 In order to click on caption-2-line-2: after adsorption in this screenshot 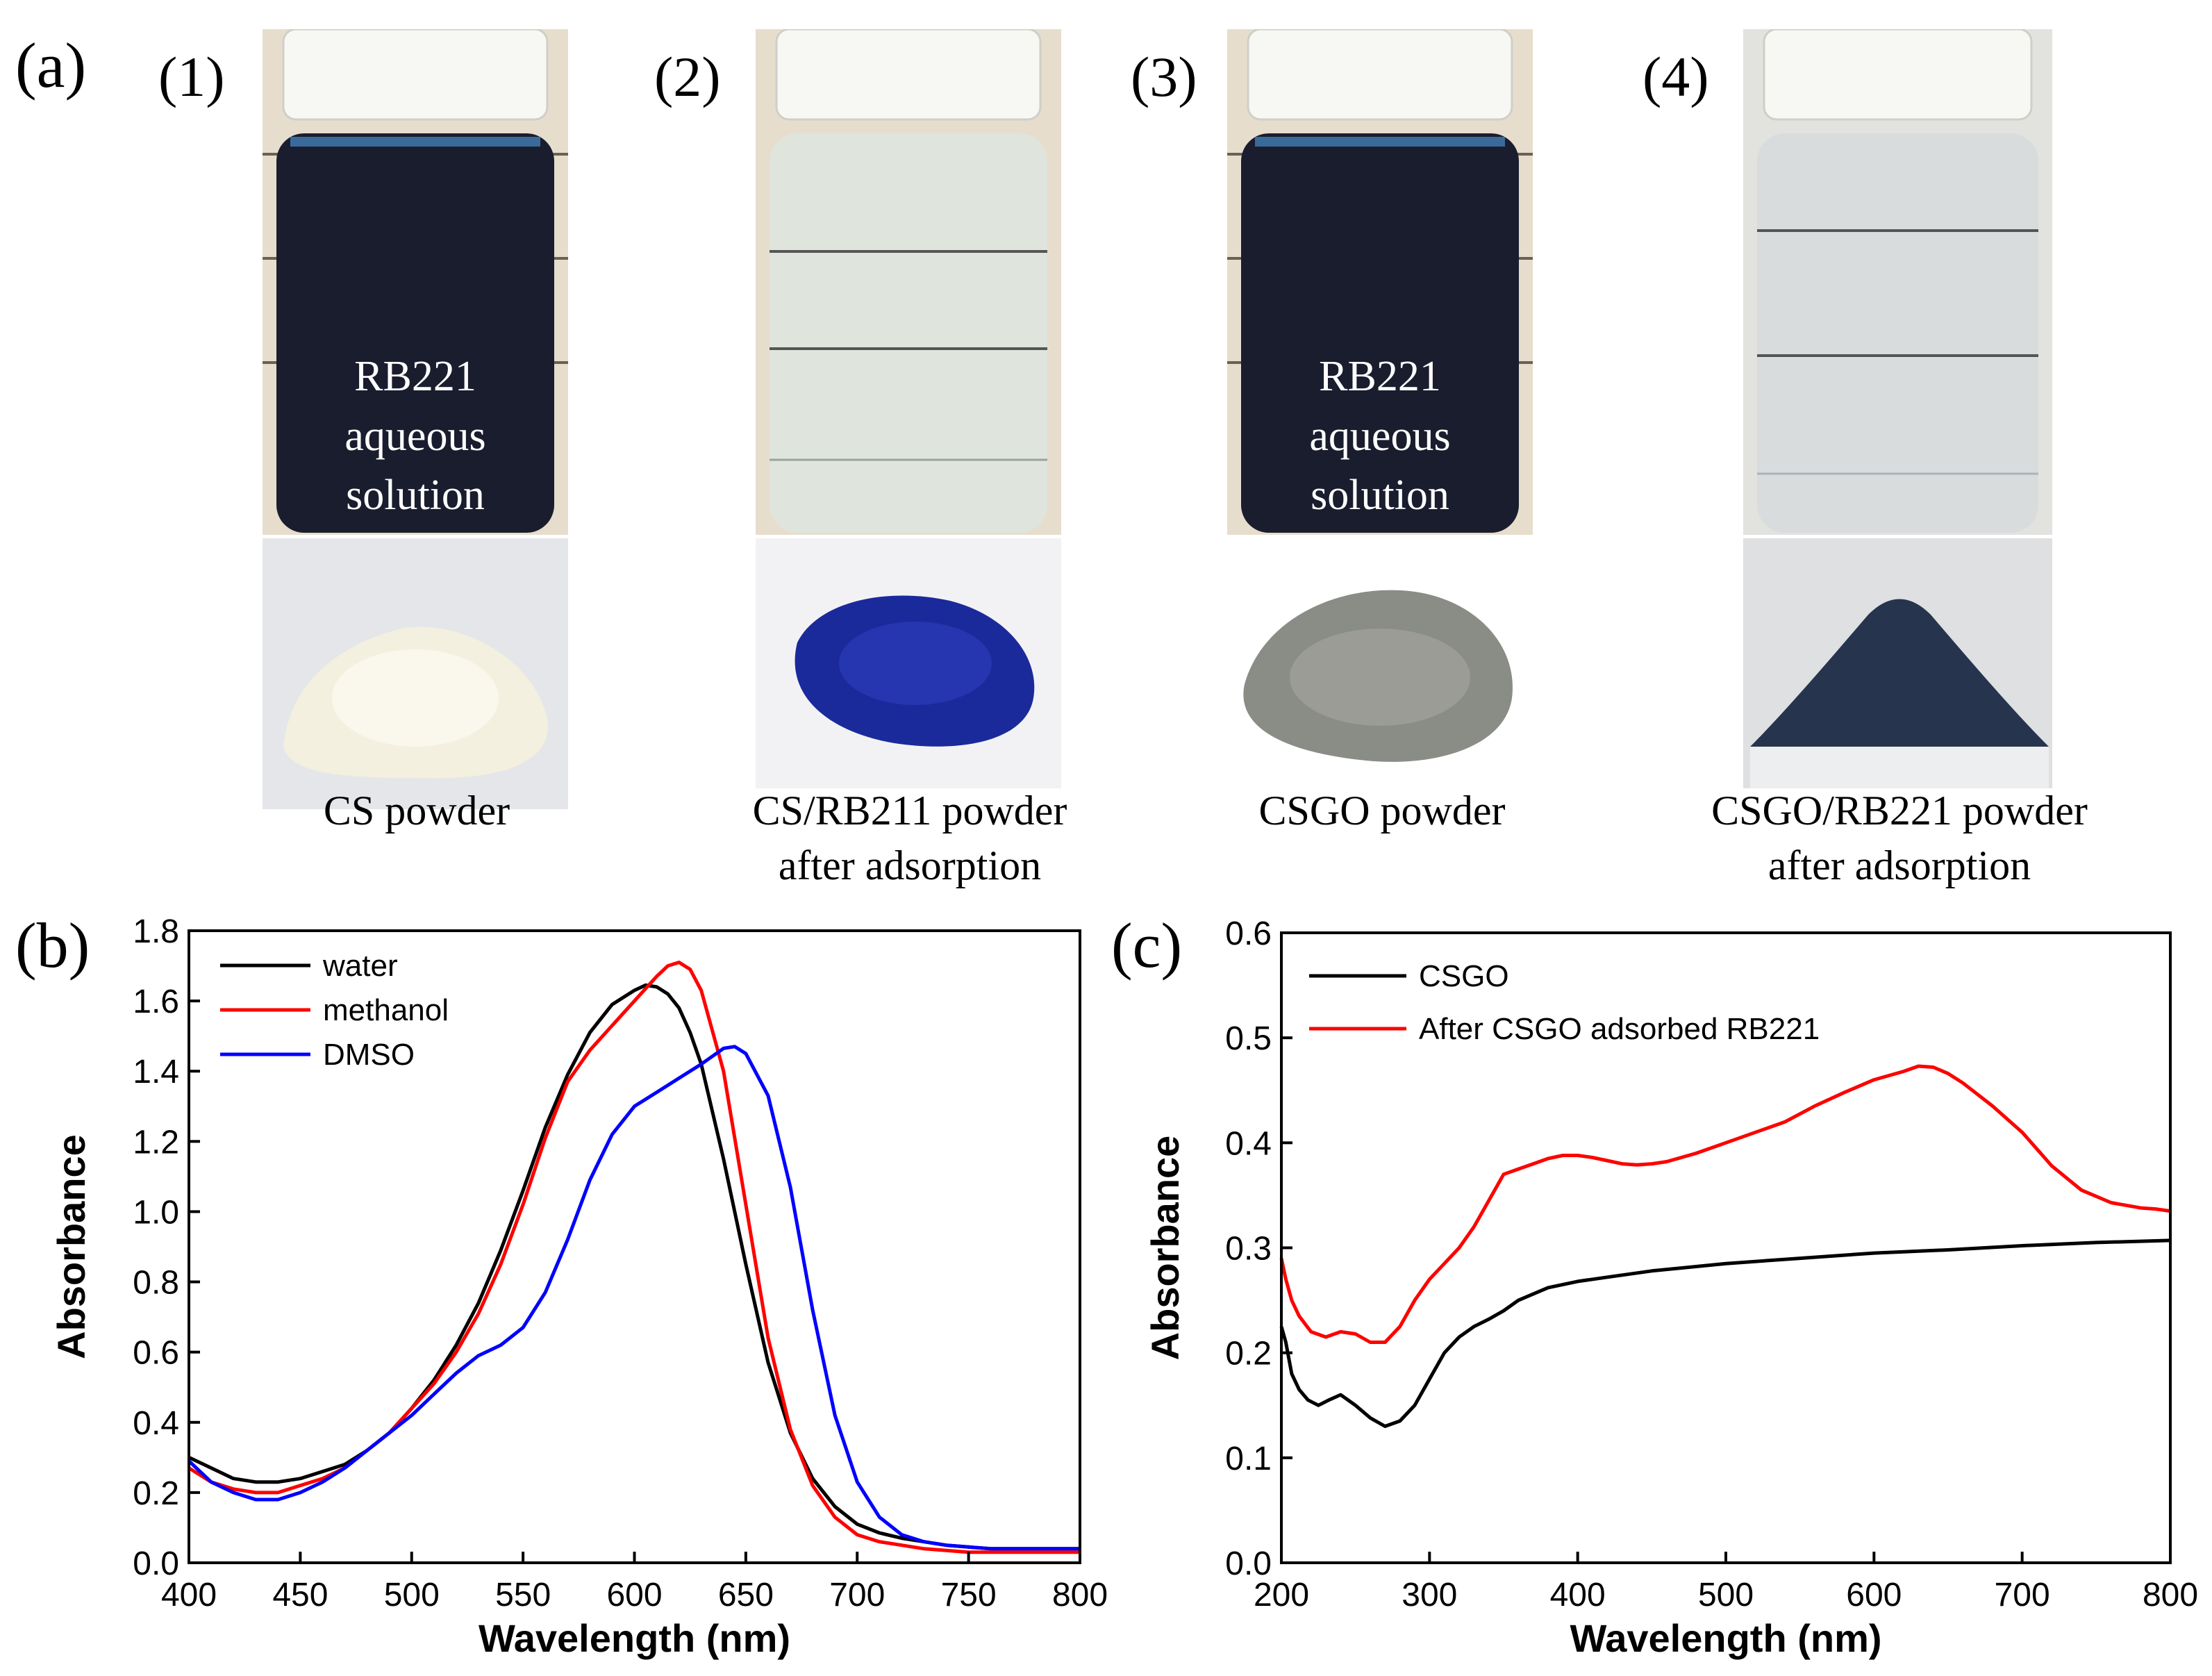, I will do `click(910, 866)`.